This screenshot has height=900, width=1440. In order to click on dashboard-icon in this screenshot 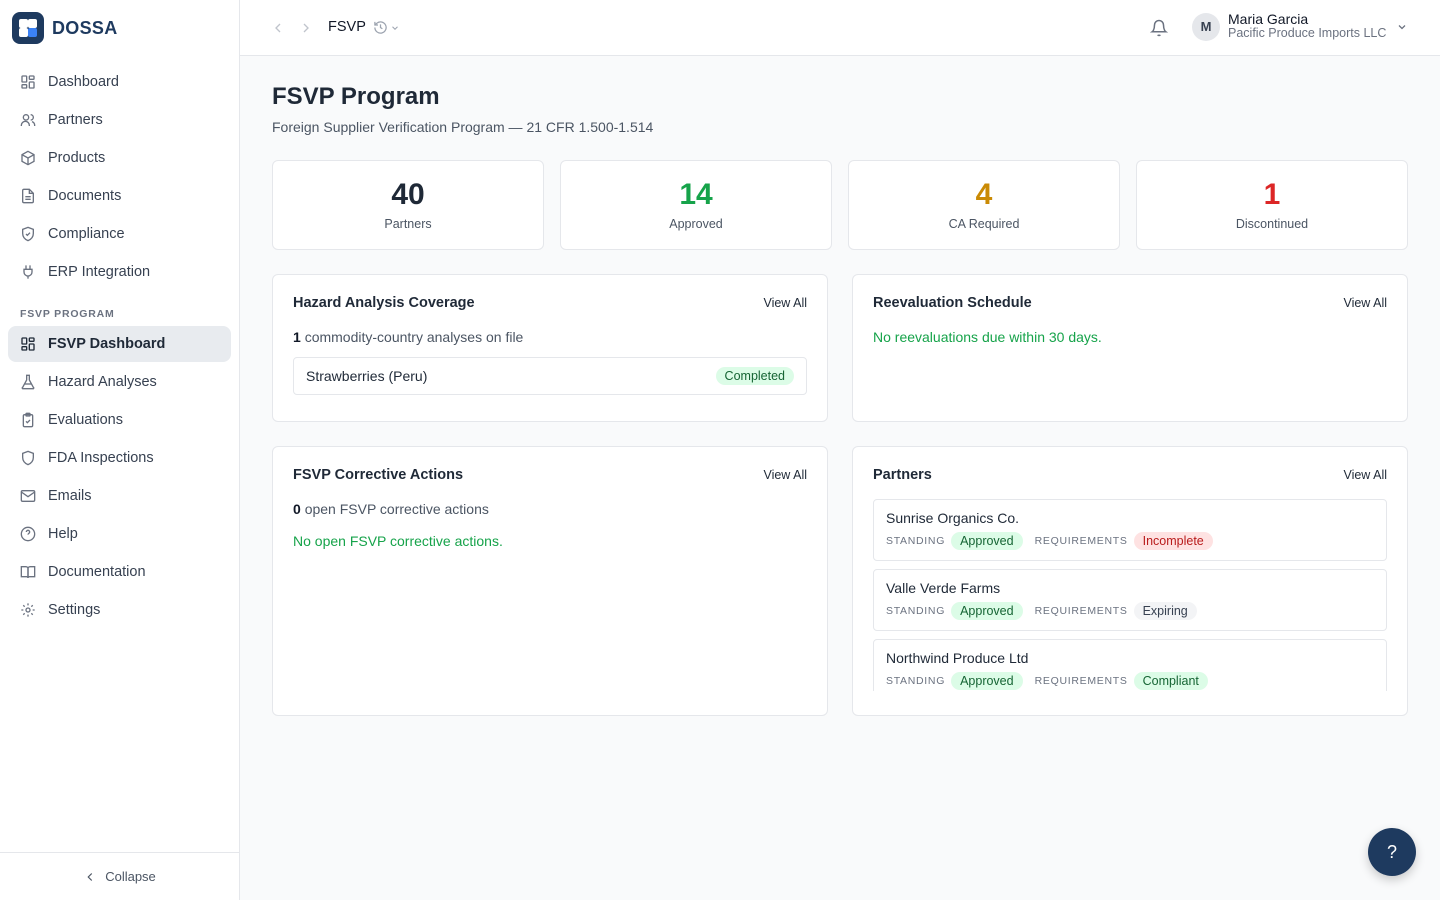, I will do `click(28, 344)`.